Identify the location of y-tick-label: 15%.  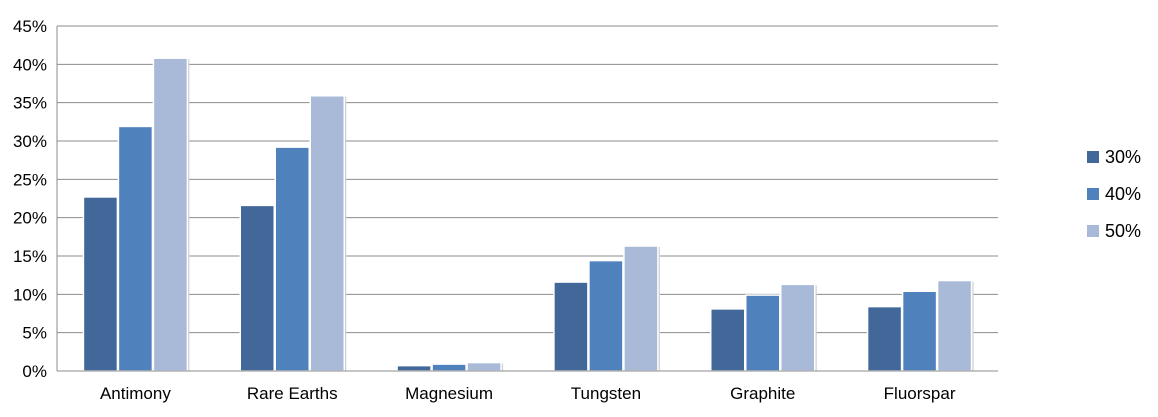
(30, 256).